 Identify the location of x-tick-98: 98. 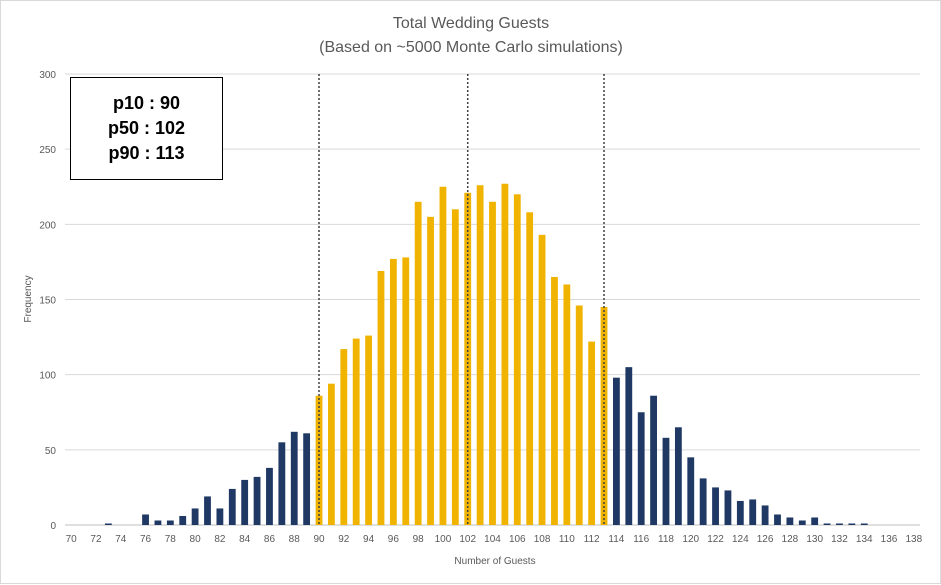
(419, 539).